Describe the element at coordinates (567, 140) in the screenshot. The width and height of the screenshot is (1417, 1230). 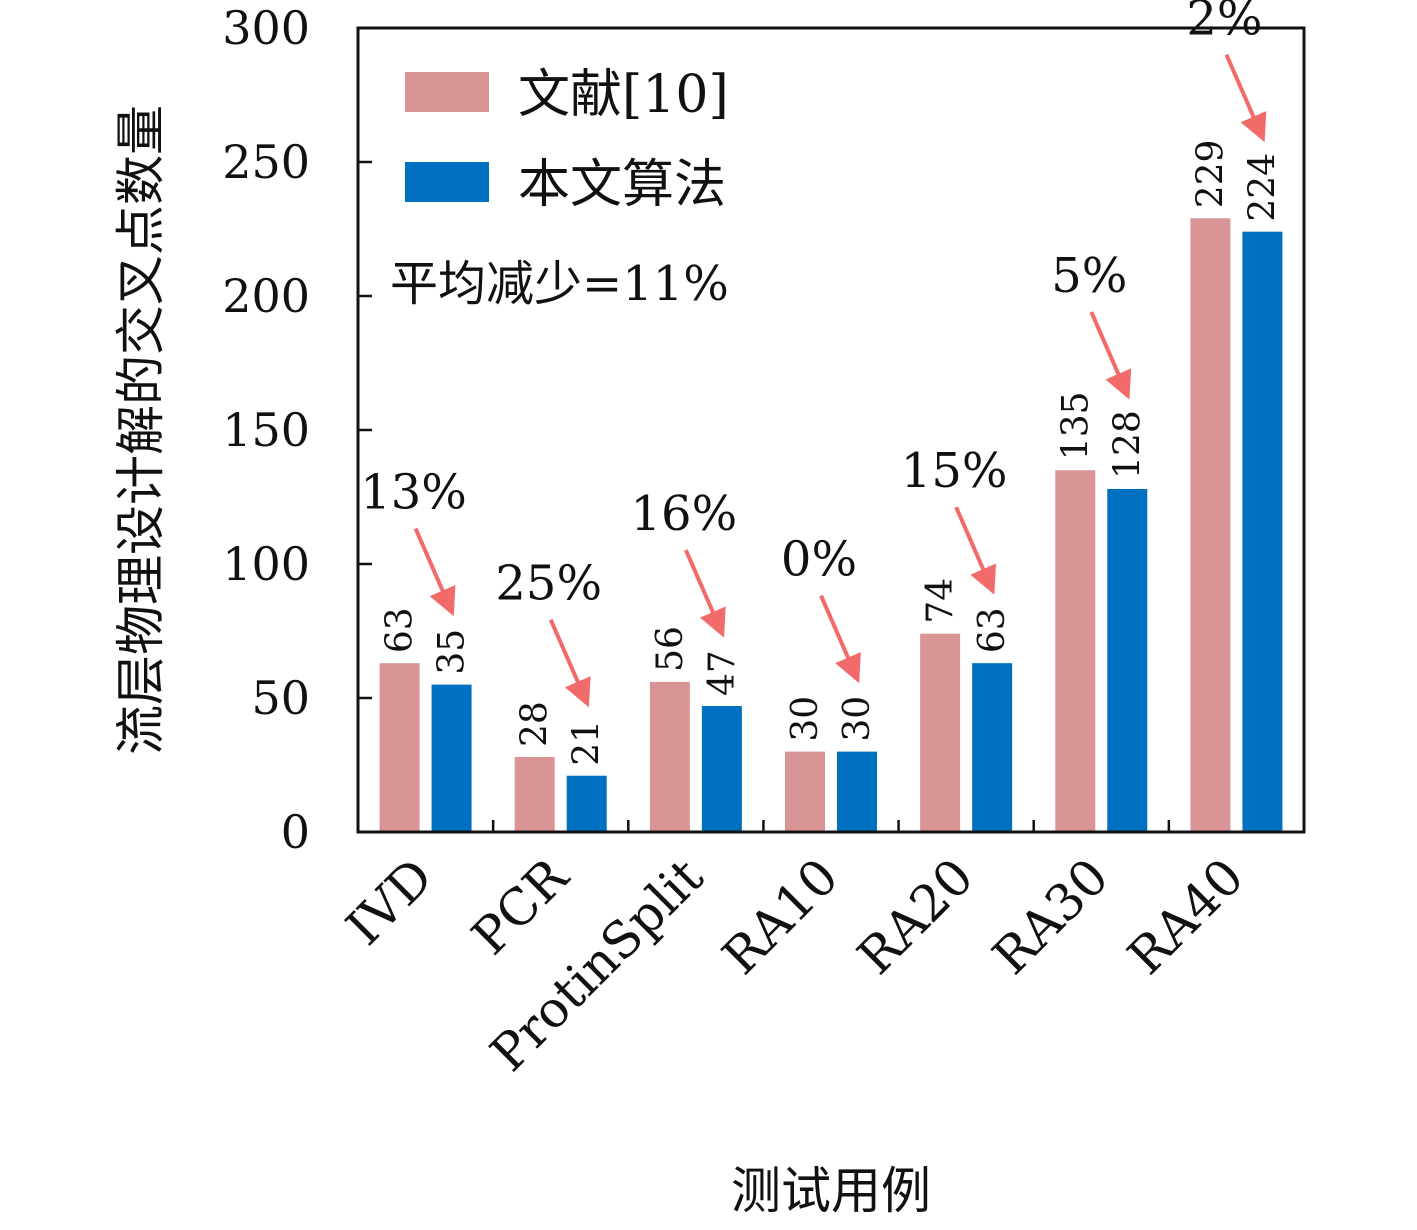
I see `legend: 文献[10] 本文算法` at that location.